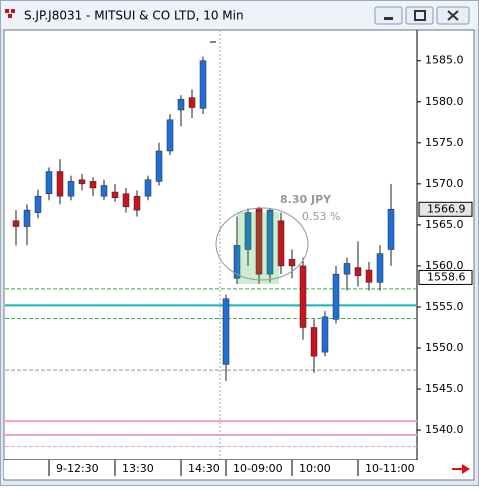 The image size is (479, 490). What do you see at coordinates (390, 468) in the screenshot?
I see `x-tick-label: 10-11:00` at bounding box center [390, 468].